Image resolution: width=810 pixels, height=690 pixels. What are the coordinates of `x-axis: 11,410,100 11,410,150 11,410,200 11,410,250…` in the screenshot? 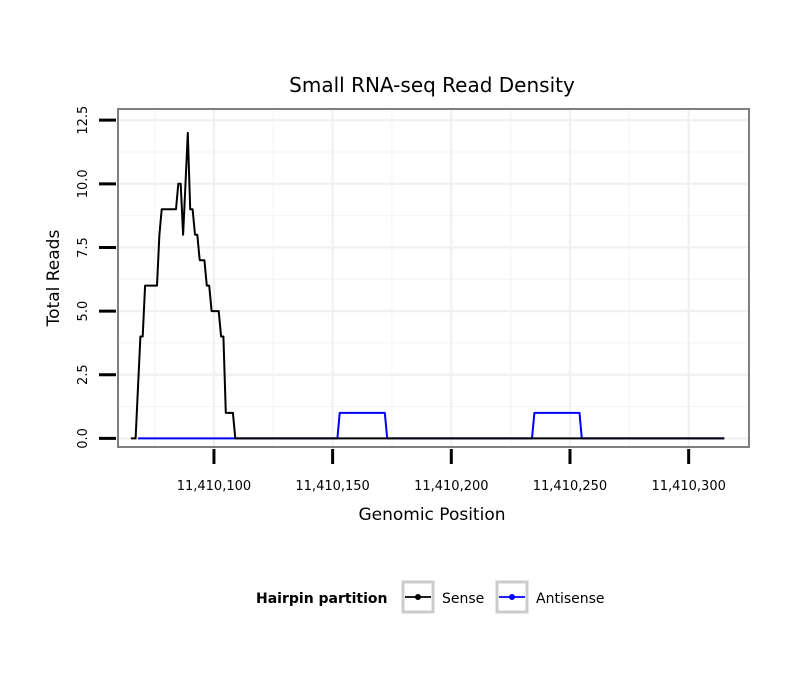 It's located at (451, 471).